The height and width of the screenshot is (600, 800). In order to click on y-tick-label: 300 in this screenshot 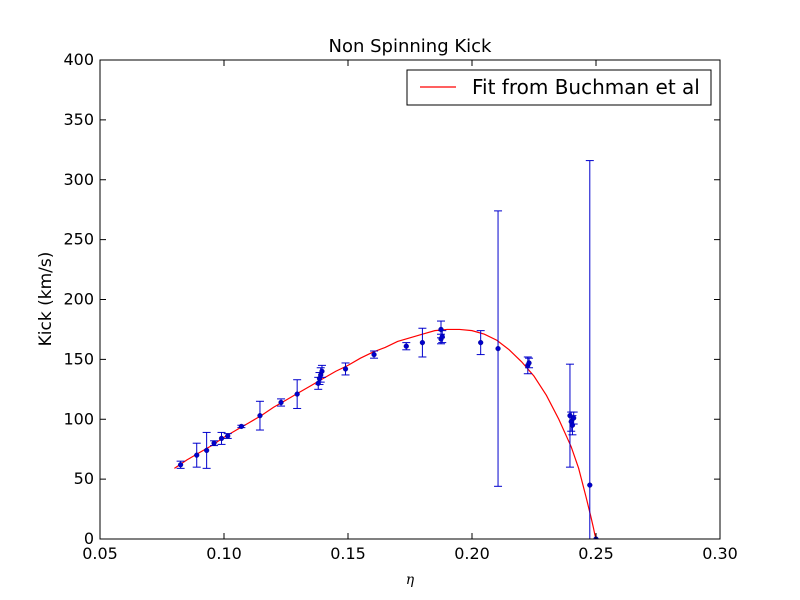, I will do `click(78, 179)`.